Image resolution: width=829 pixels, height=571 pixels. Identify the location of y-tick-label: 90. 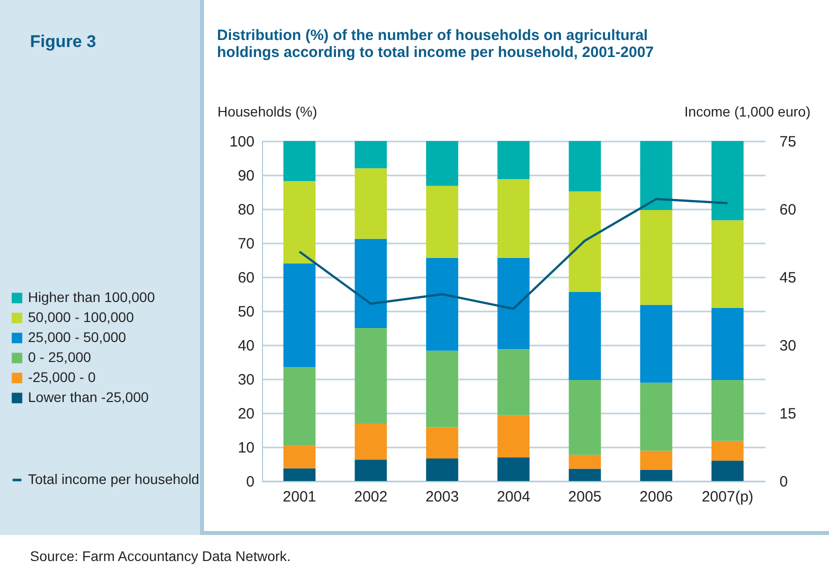
(246, 176).